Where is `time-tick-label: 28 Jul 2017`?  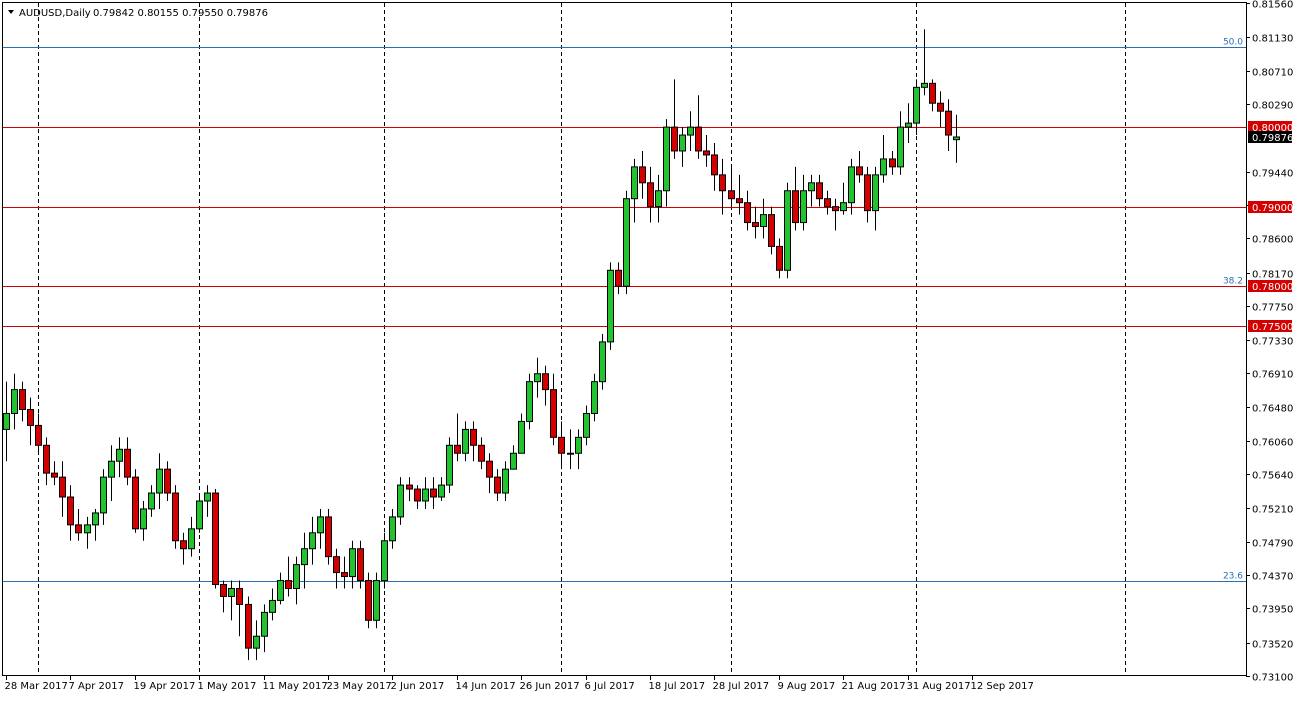 time-tick-label: 28 Jul 2017 is located at coordinates (741, 686).